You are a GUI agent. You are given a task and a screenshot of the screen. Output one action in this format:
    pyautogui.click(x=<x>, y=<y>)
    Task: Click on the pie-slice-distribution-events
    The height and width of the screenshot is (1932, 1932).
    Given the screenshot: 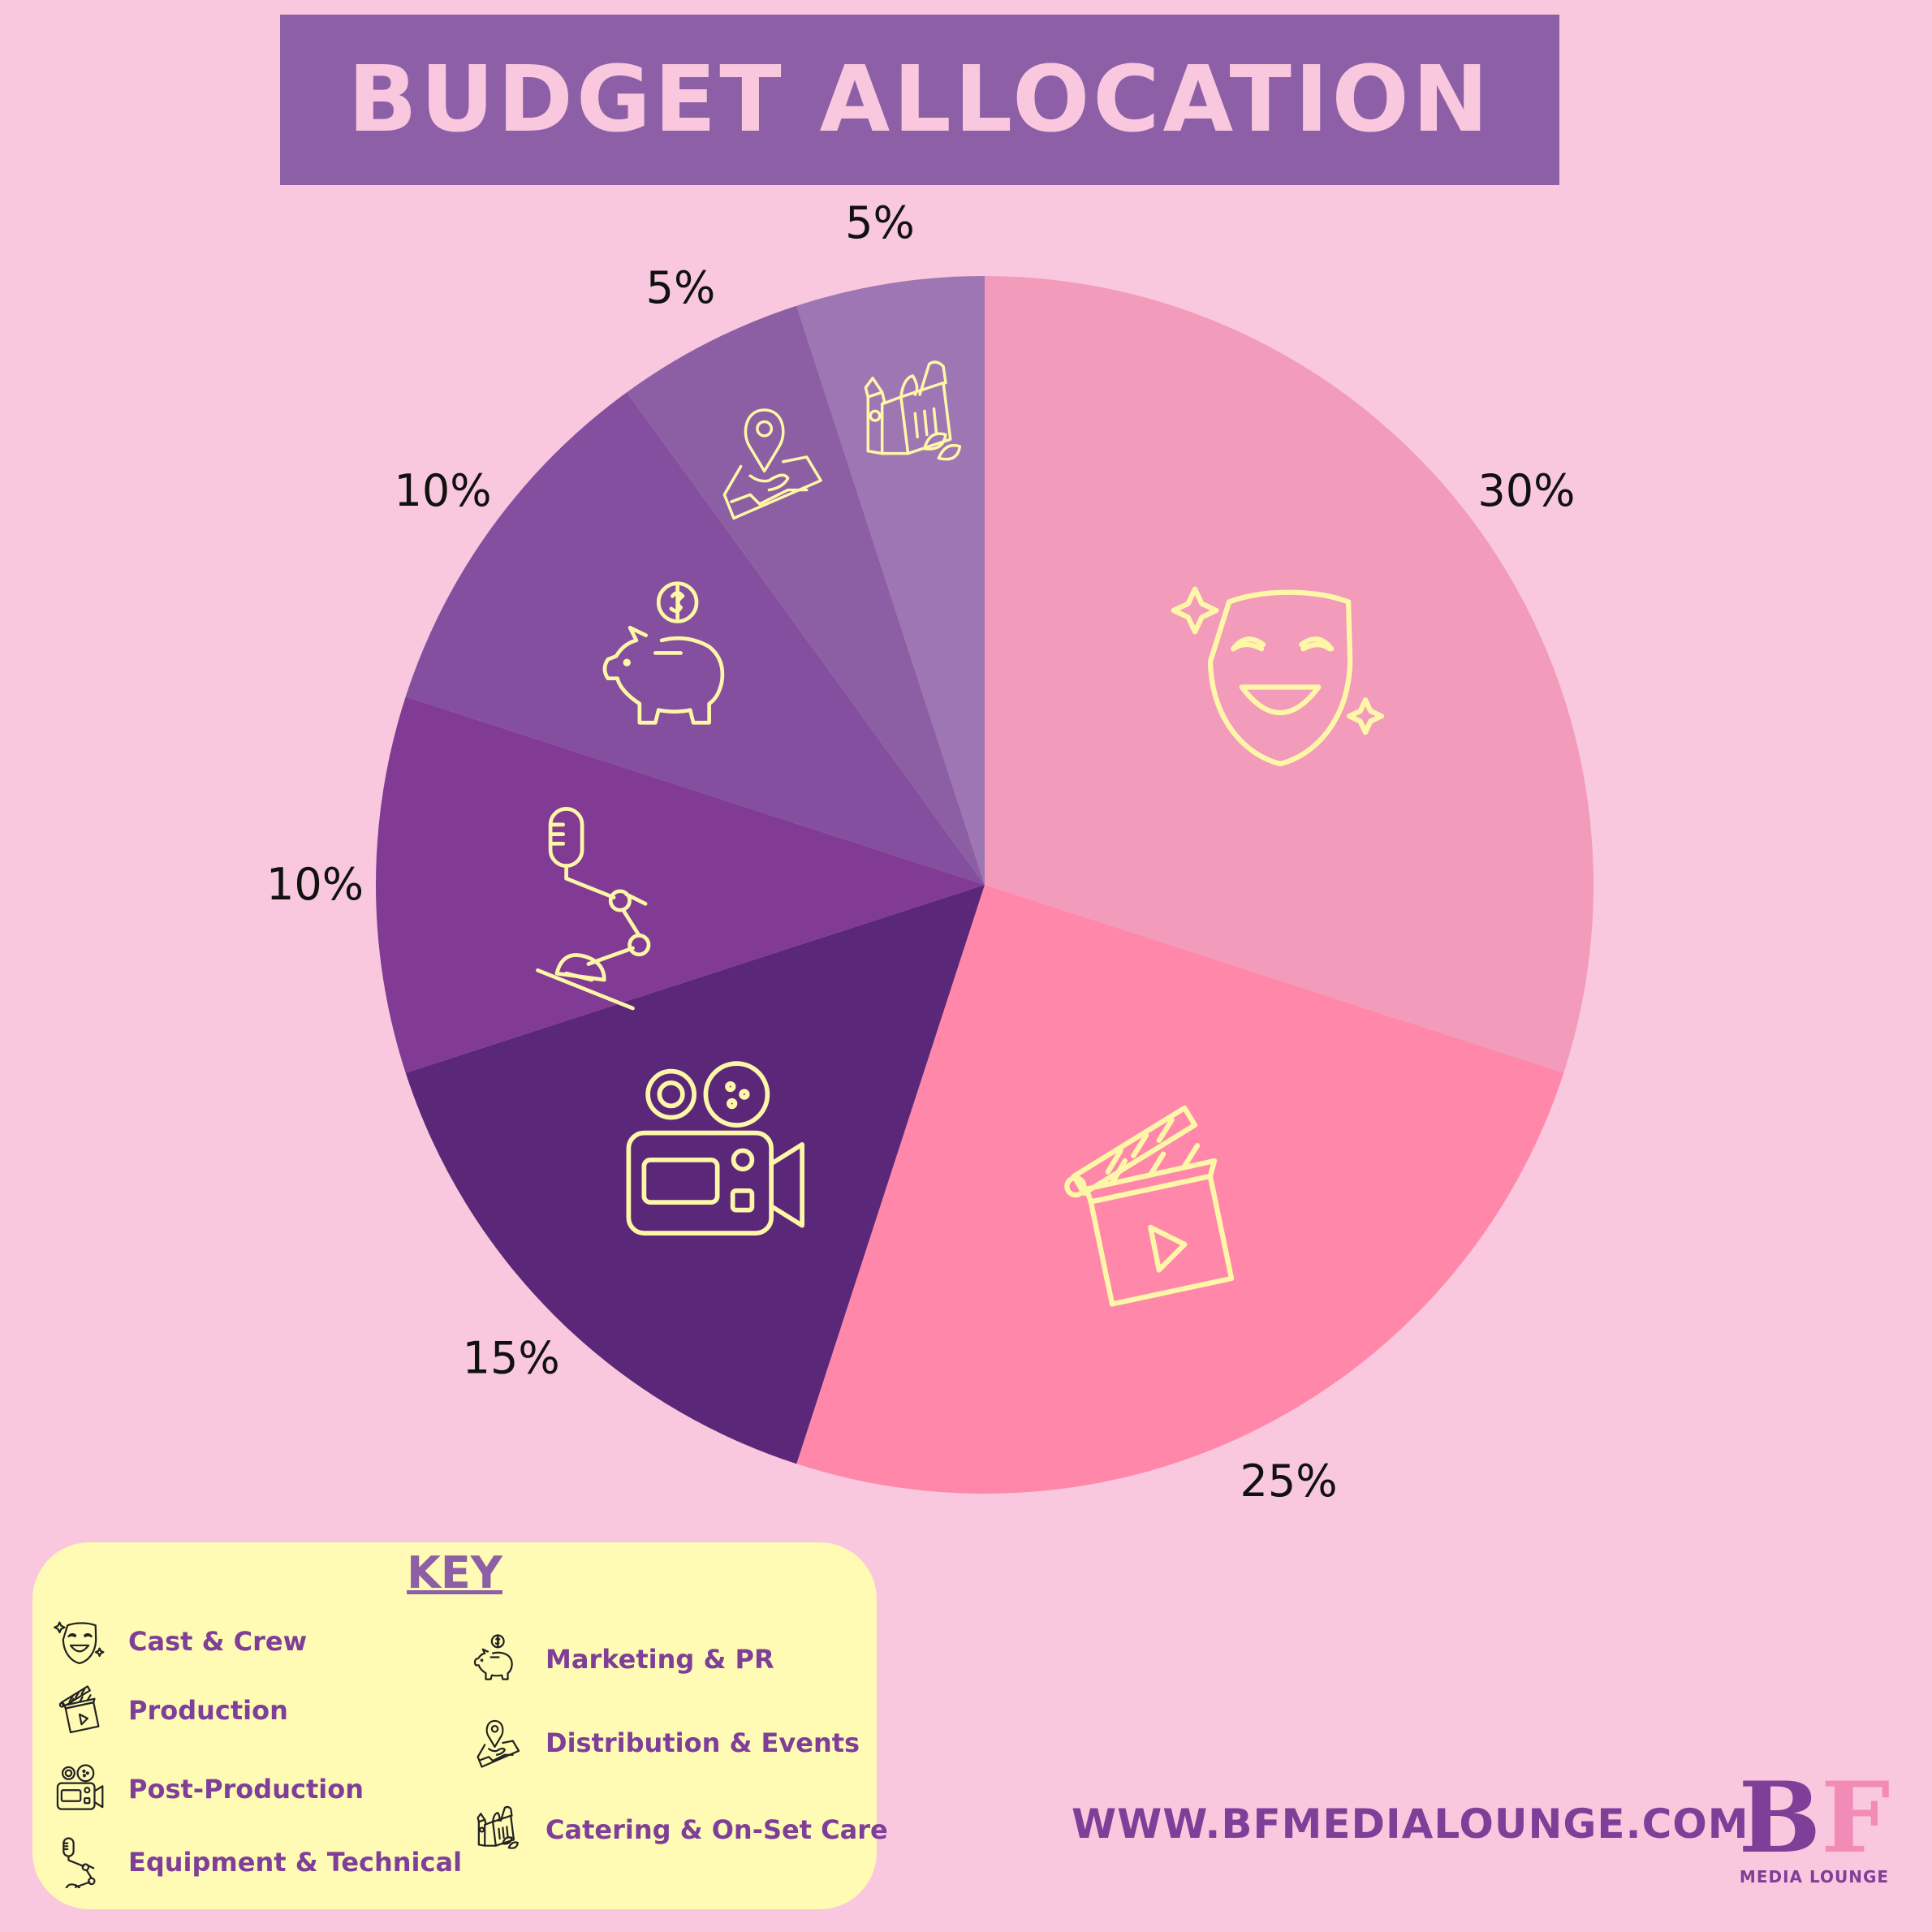 What is the action you would take?
    pyautogui.click(x=806, y=595)
    